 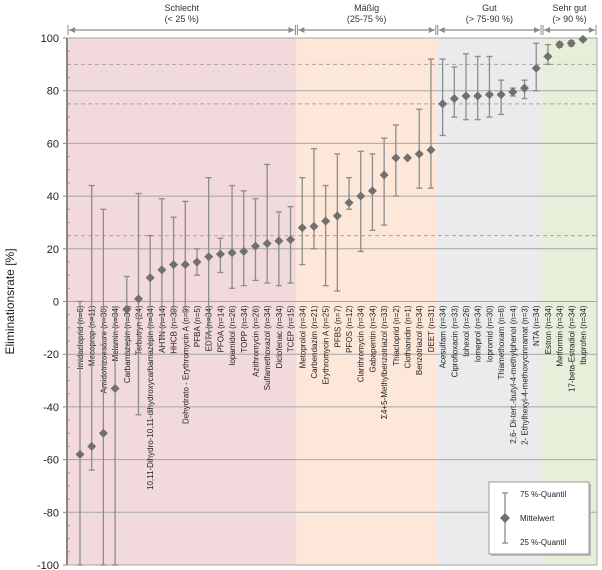 I want to click on substance-label: Clarithromycin (n=34), so click(x=361, y=343).